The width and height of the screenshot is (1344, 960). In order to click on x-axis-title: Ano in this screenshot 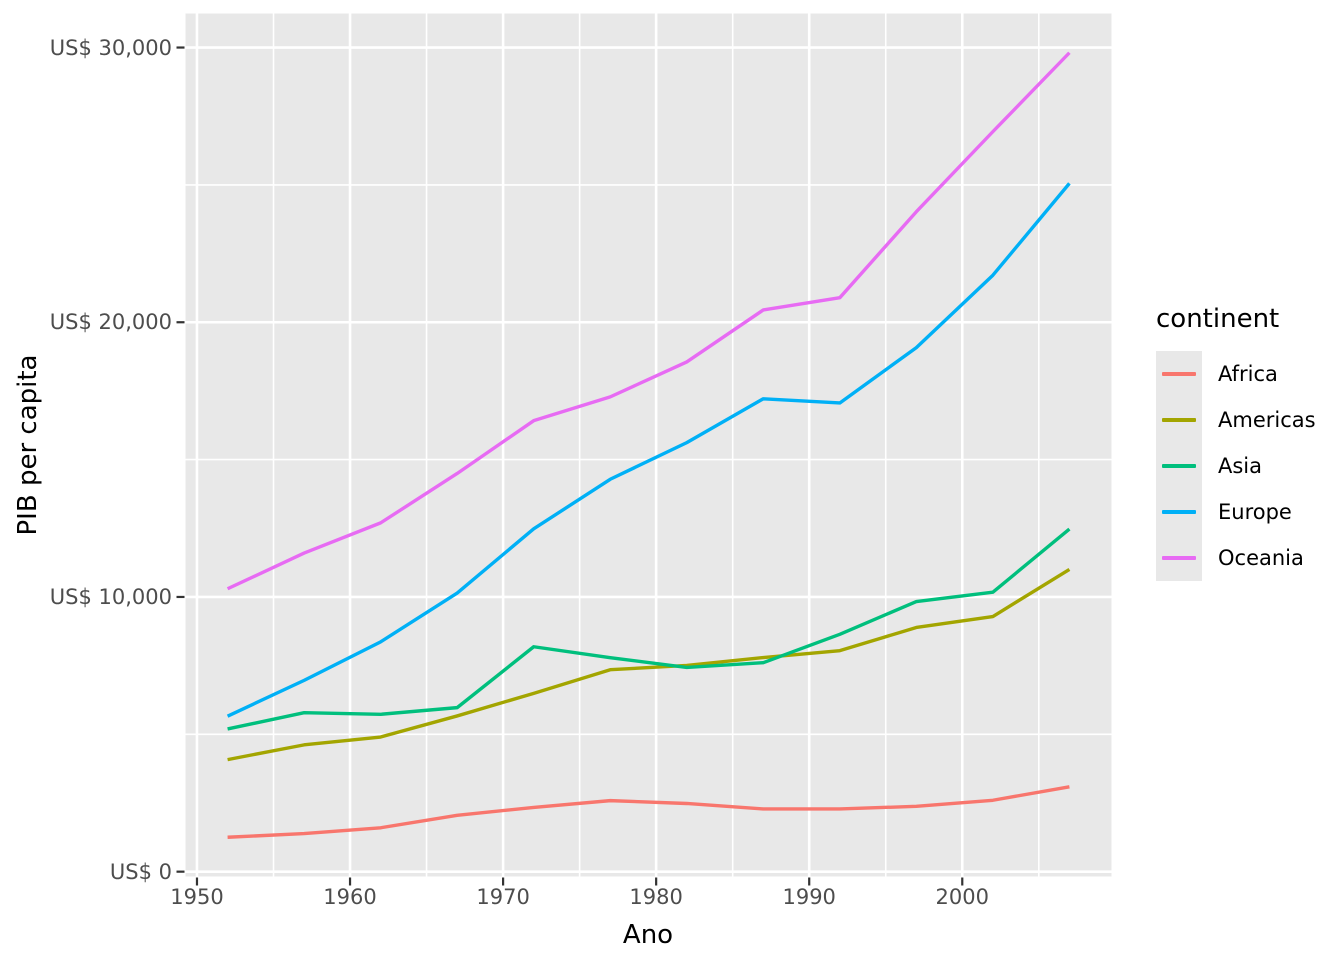, I will do `click(648, 935)`.